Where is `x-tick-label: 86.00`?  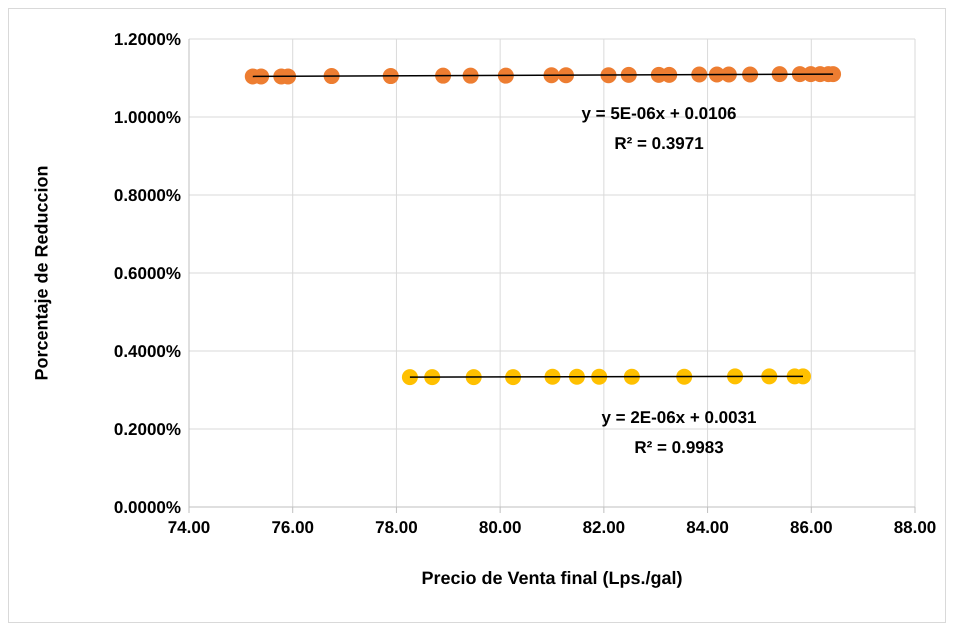
x-tick-label: 86.00 is located at coordinates (811, 528).